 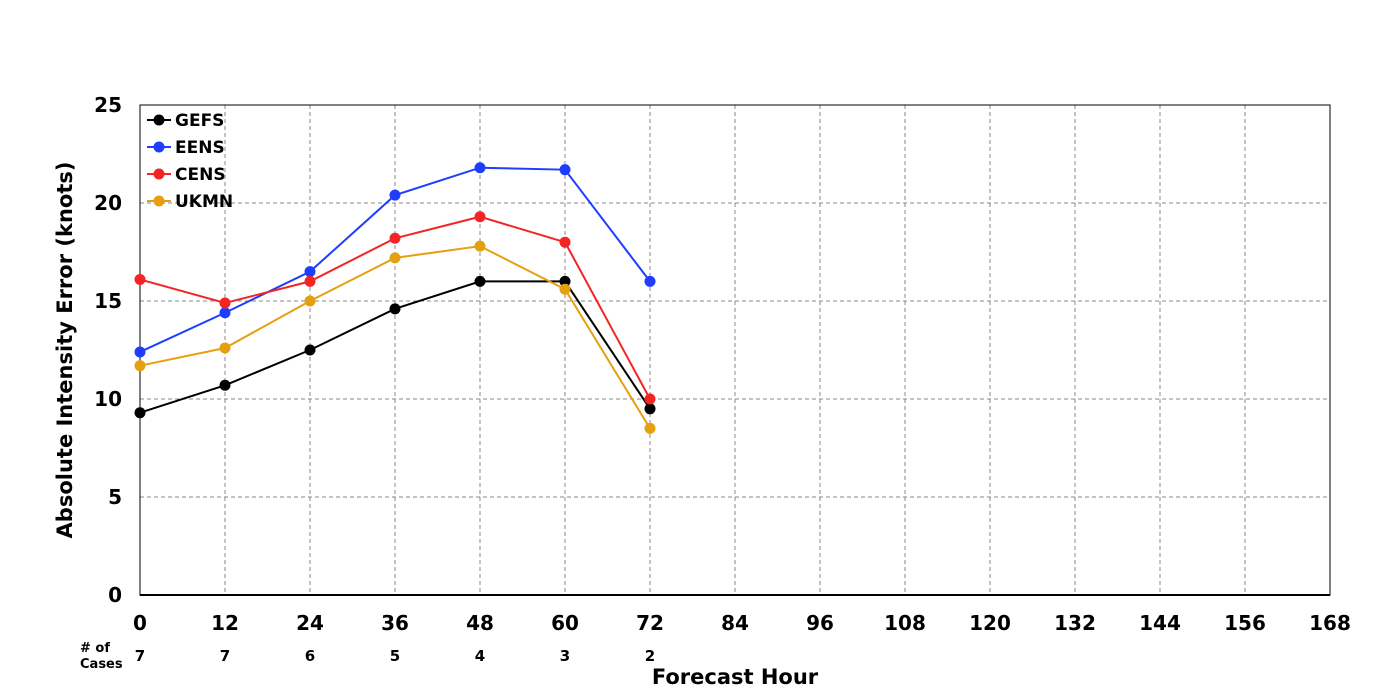 What do you see at coordinates (204, 202) in the screenshot?
I see `legend-label: UKMN` at bounding box center [204, 202].